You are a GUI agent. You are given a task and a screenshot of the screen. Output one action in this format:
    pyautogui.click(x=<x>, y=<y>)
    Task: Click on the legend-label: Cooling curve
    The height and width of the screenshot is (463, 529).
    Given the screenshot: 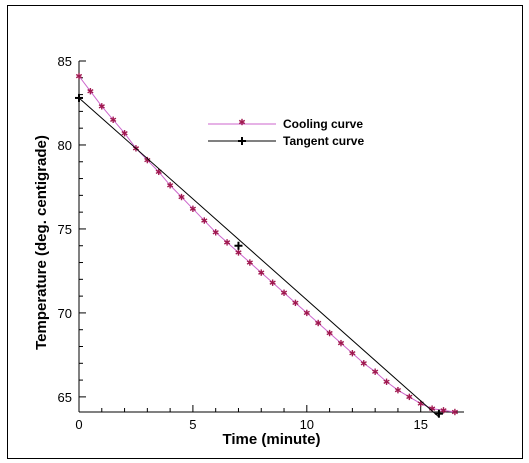 What is the action you would take?
    pyautogui.click(x=323, y=124)
    